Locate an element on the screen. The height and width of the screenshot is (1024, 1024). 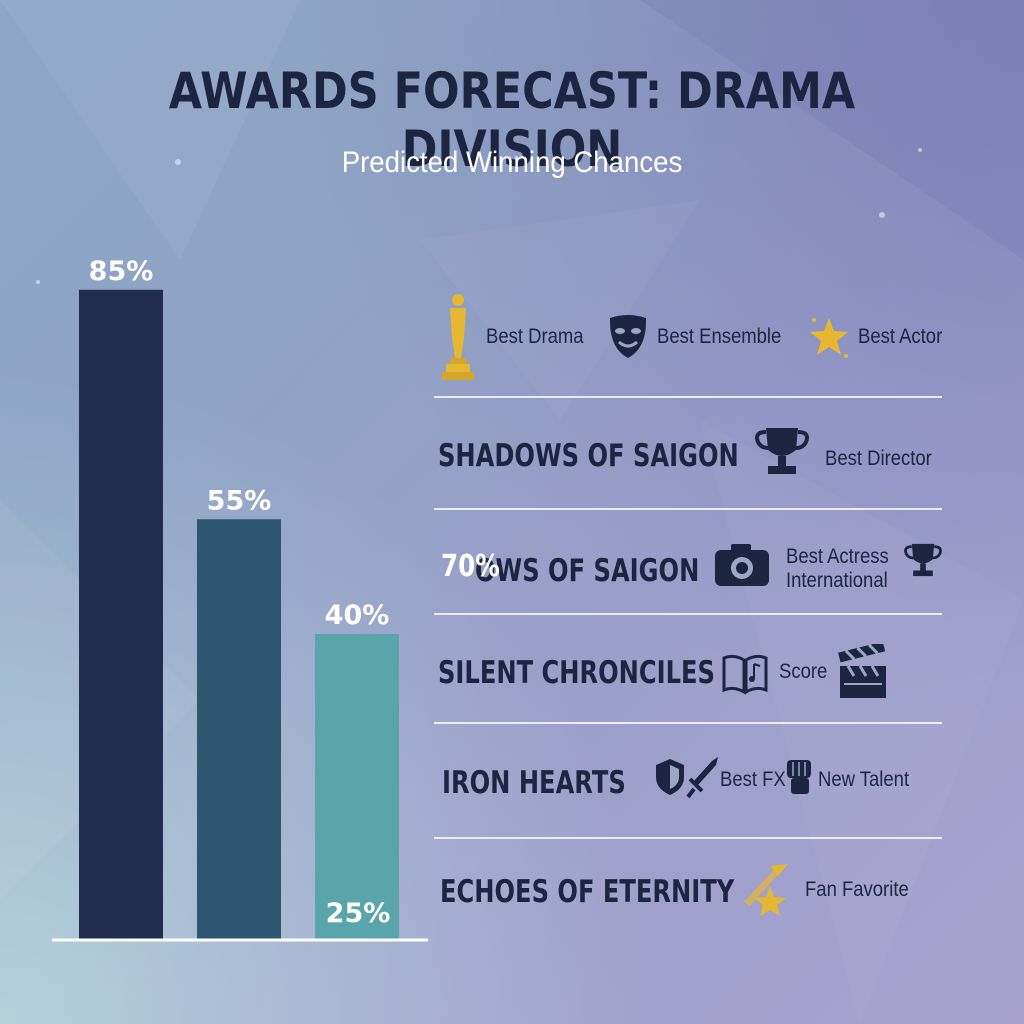
star-icon is located at coordinates (829, 338).